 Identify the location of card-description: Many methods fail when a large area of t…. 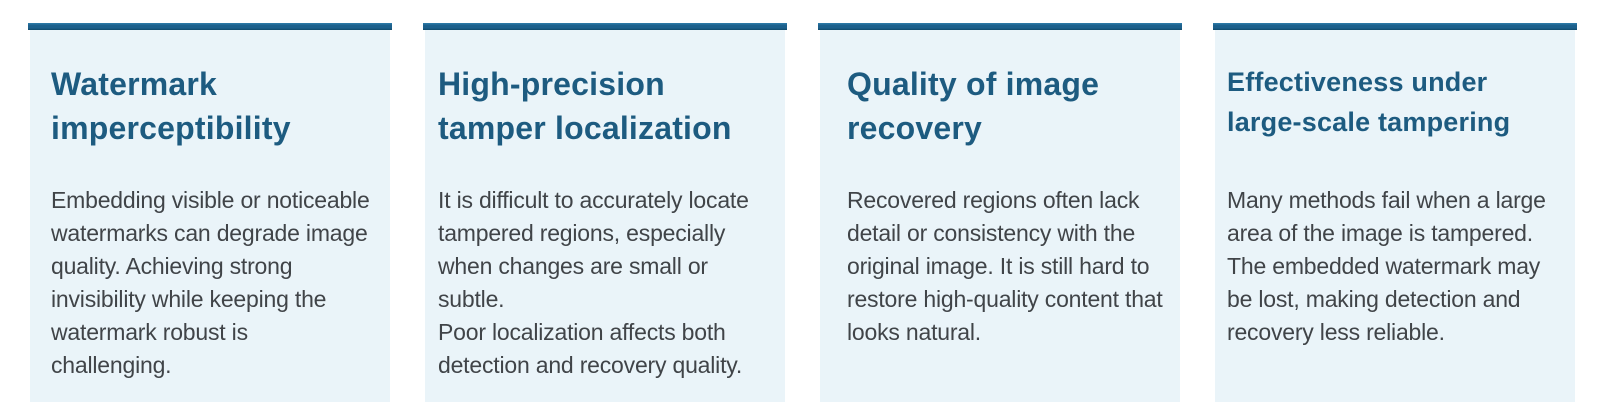
(1386, 266).